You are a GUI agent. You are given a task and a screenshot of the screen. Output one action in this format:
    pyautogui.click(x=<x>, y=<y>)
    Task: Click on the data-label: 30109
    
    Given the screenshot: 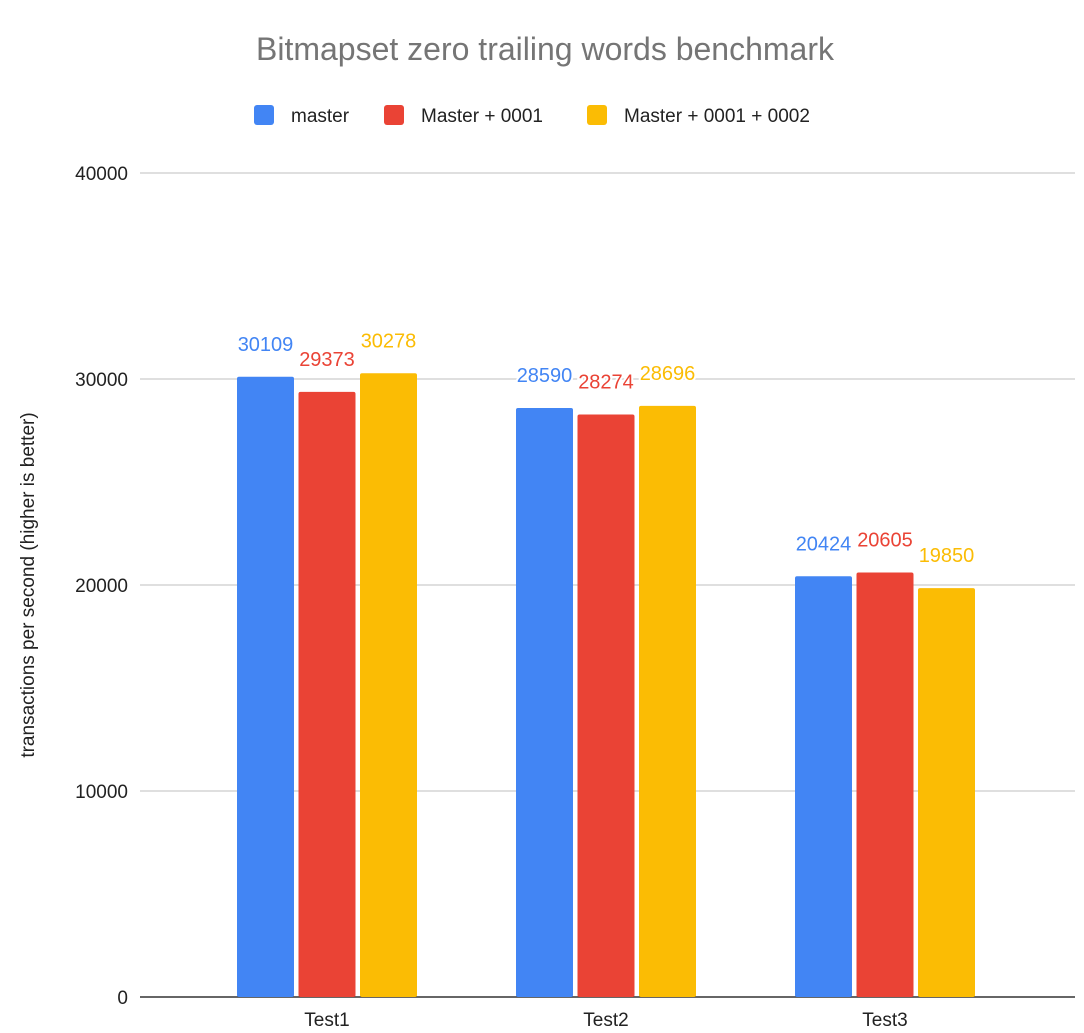 What is the action you would take?
    pyautogui.click(x=266, y=345)
    